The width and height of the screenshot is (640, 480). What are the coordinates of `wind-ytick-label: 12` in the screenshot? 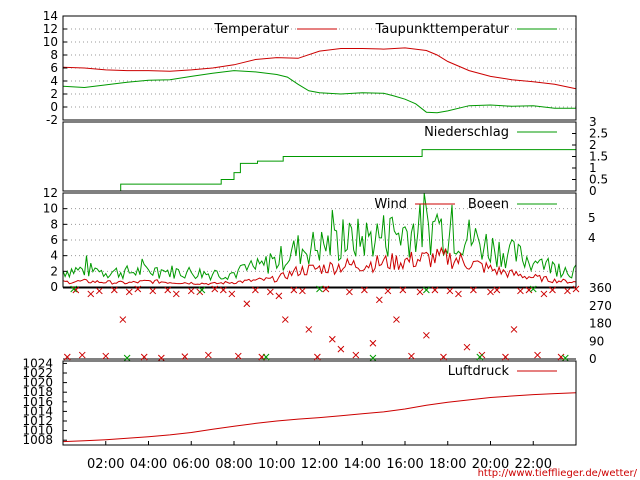 It's located at (50, 193).